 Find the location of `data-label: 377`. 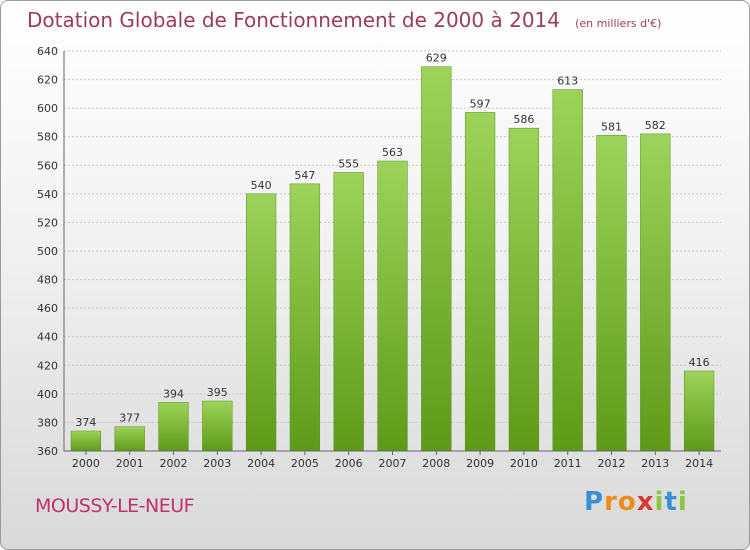

data-label: 377 is located at coordinates (129, 418).